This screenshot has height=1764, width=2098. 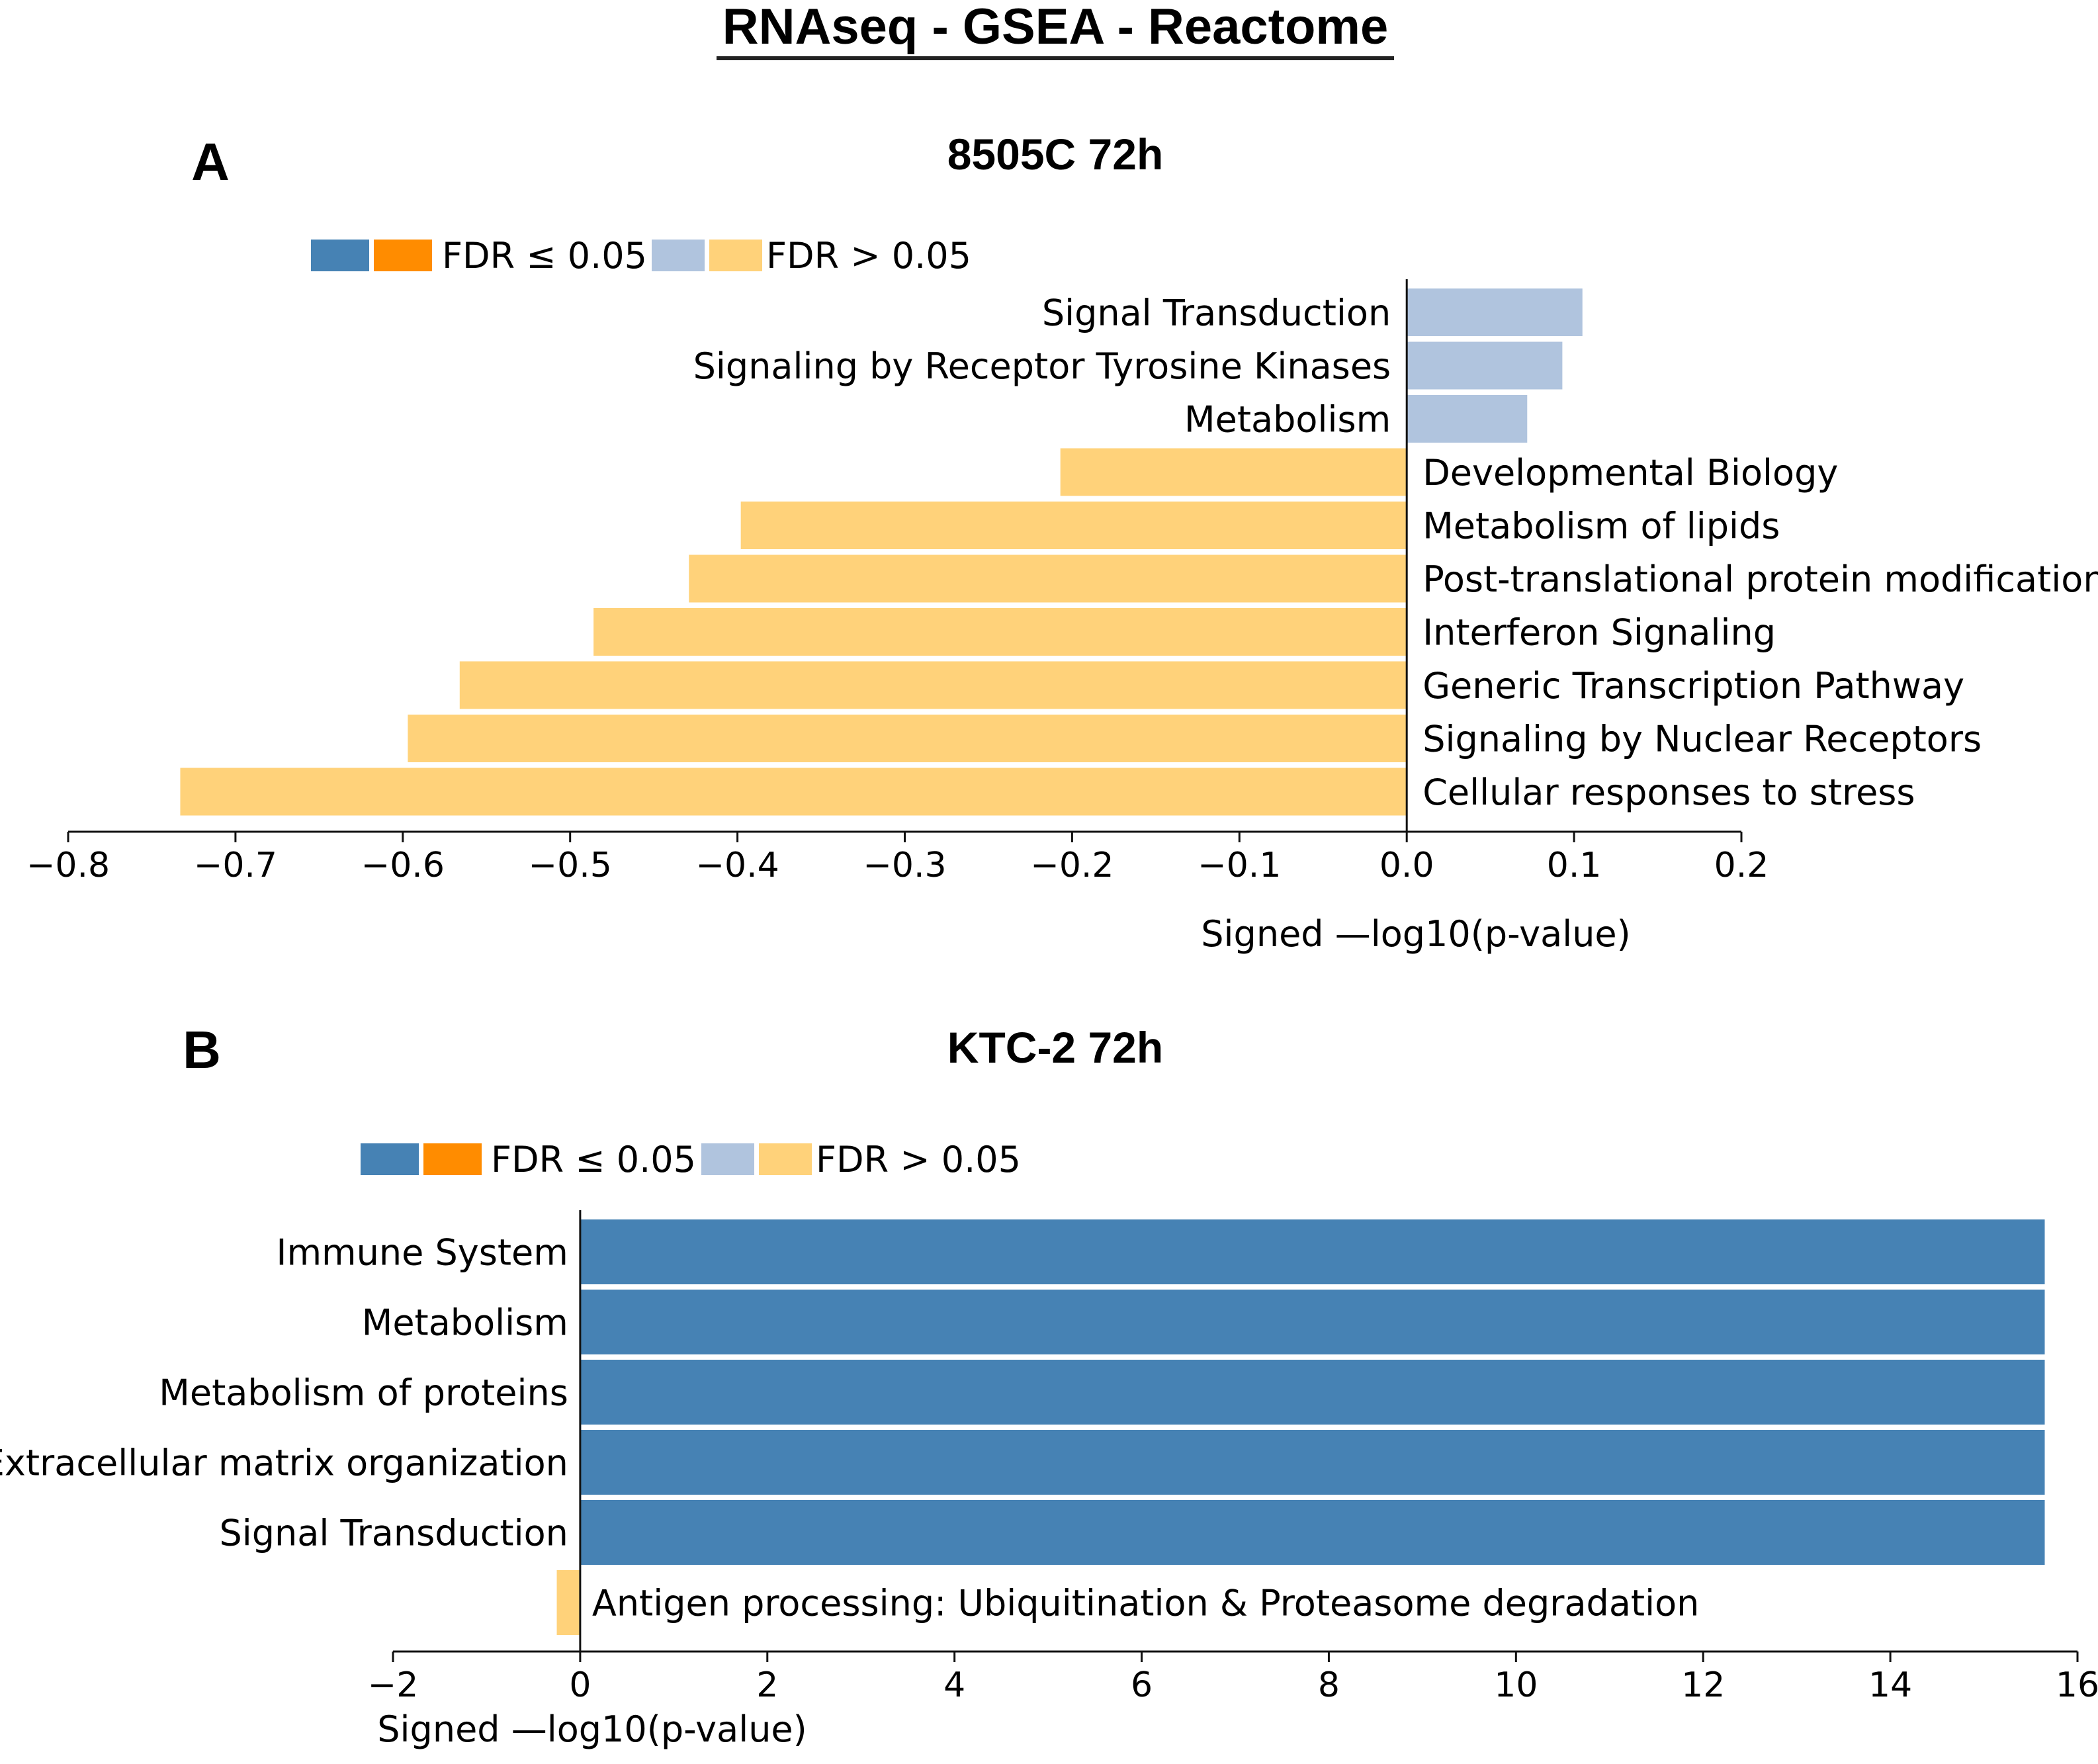 What do you see at coordinates (202, 1049) in the screenshot?
I see `panel-b-letter: B` at bounding box center [202, 1049].